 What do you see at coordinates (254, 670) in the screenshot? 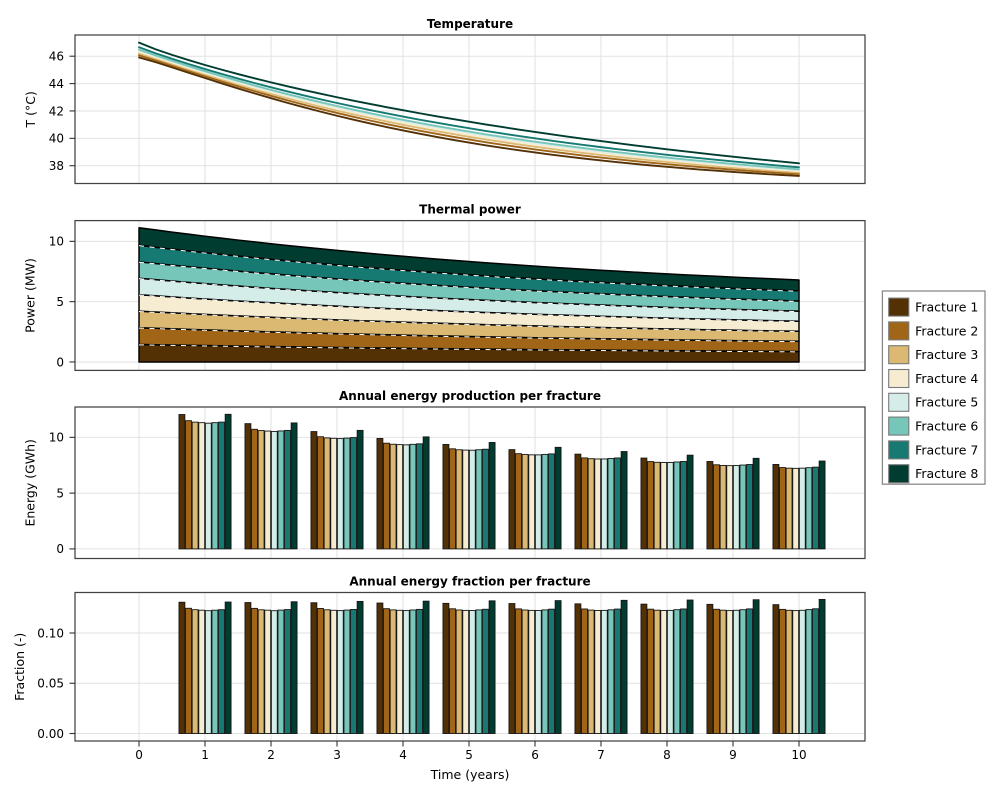
I see `panel-4-bar-year2-fracture2` at bounding box center [254, 670].